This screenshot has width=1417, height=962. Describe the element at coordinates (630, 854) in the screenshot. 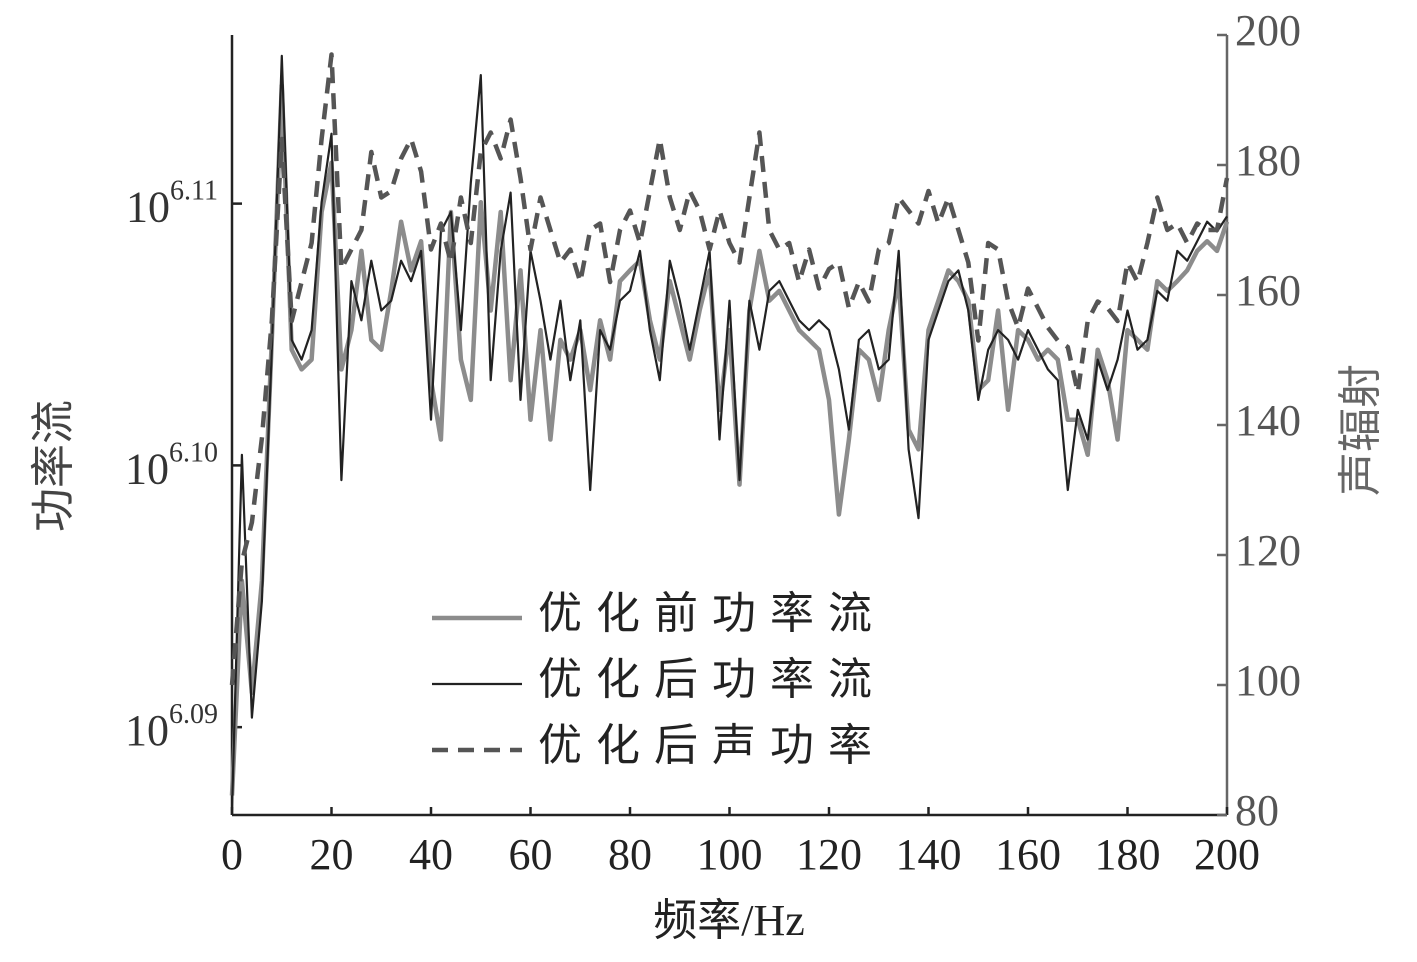

I see `x-tick-label: 80` at that location.